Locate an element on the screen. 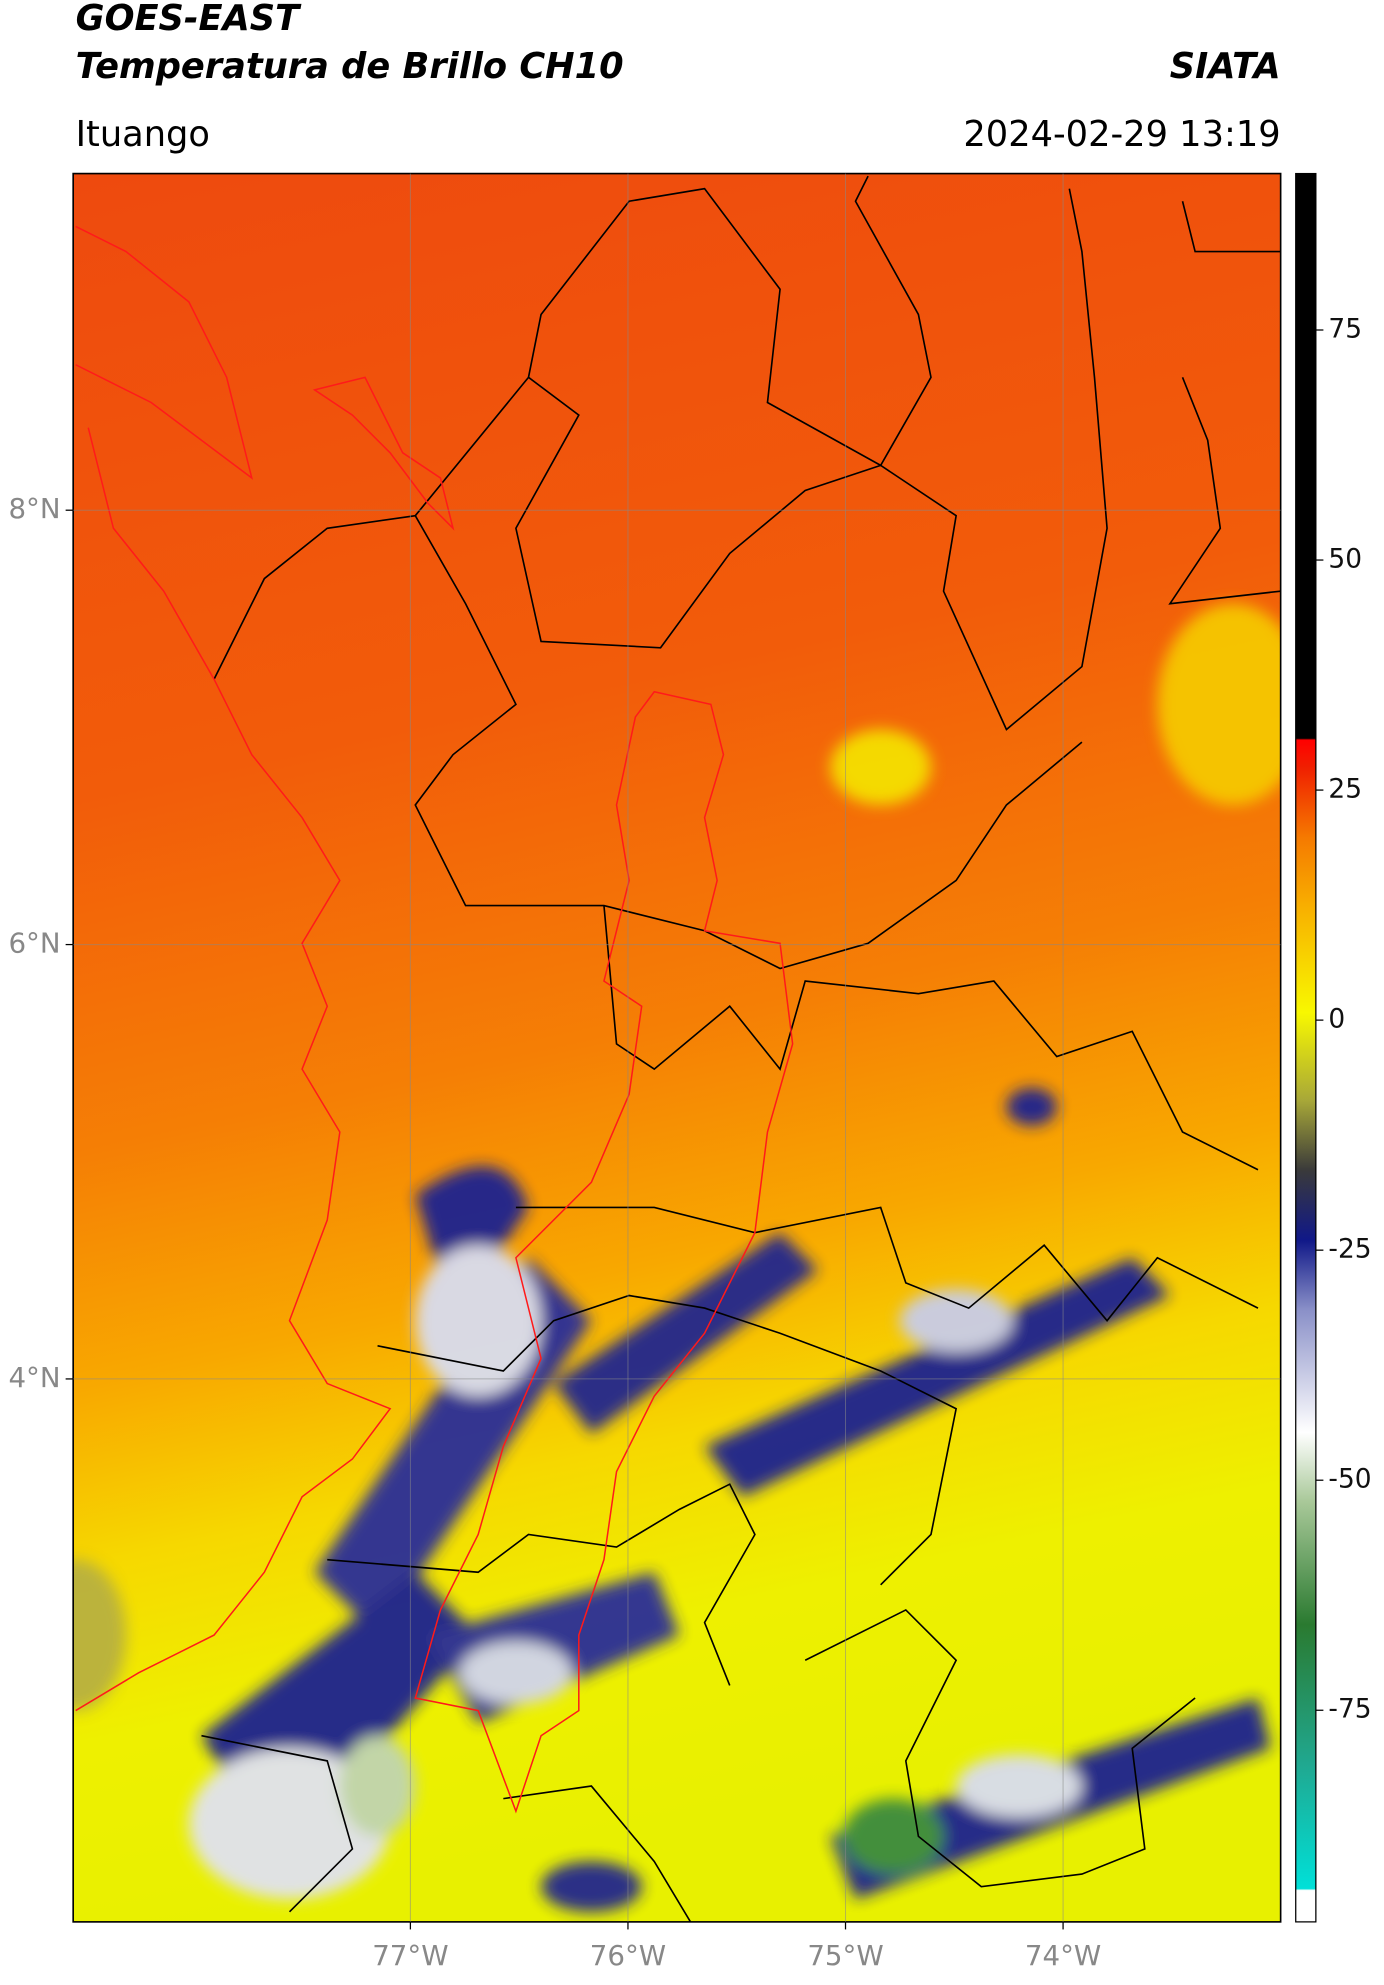  colorbar-tick-label: 50 is located at coordinates (1345, 559).